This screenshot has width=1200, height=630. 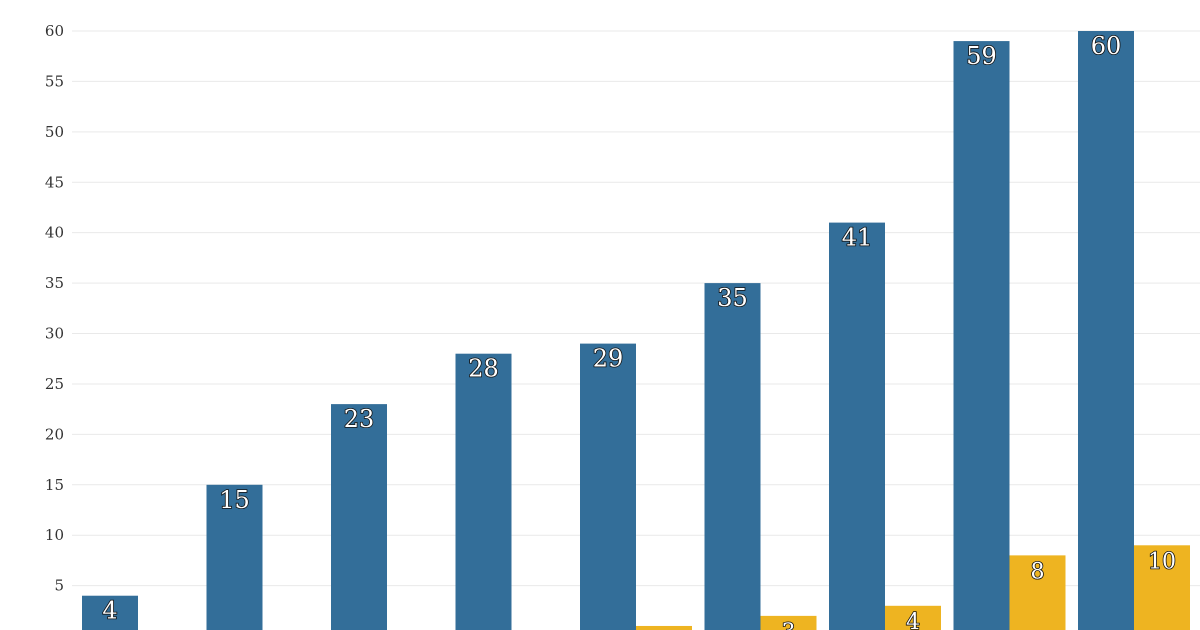 I want to click on y-tick-label: 20, so click(x=54, y=434).